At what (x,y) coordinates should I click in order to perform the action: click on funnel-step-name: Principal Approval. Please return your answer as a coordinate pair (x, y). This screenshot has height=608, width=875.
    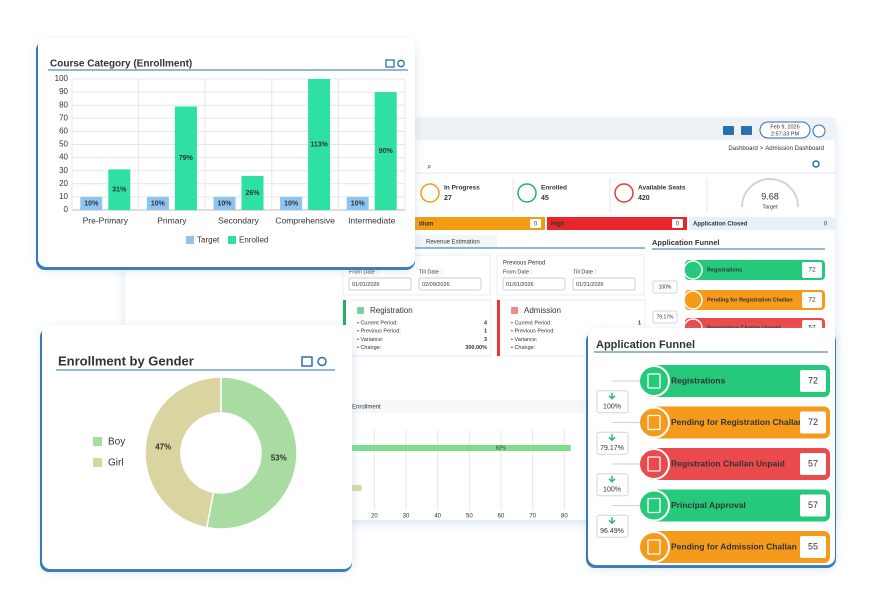
    Looking at the image, I should click on (708, 505).